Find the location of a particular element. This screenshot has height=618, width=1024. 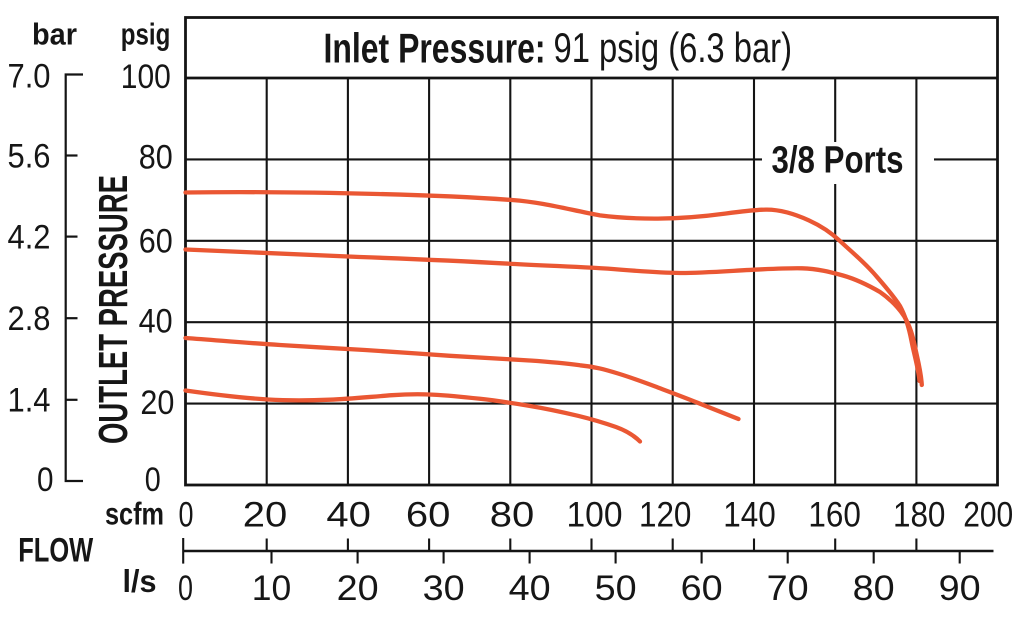

svg-text: 90 is located at coordinates (960, 588).